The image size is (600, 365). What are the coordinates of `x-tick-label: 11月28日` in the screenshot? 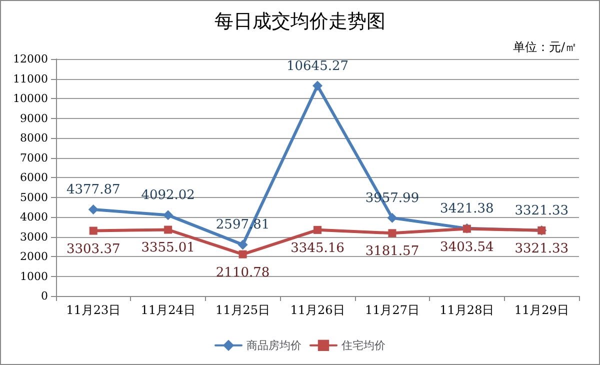 It's located at (467, 310).